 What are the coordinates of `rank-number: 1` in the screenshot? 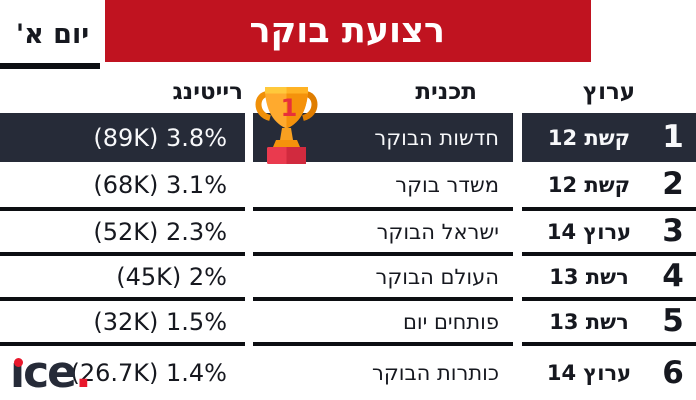 It's located at (673, 137).